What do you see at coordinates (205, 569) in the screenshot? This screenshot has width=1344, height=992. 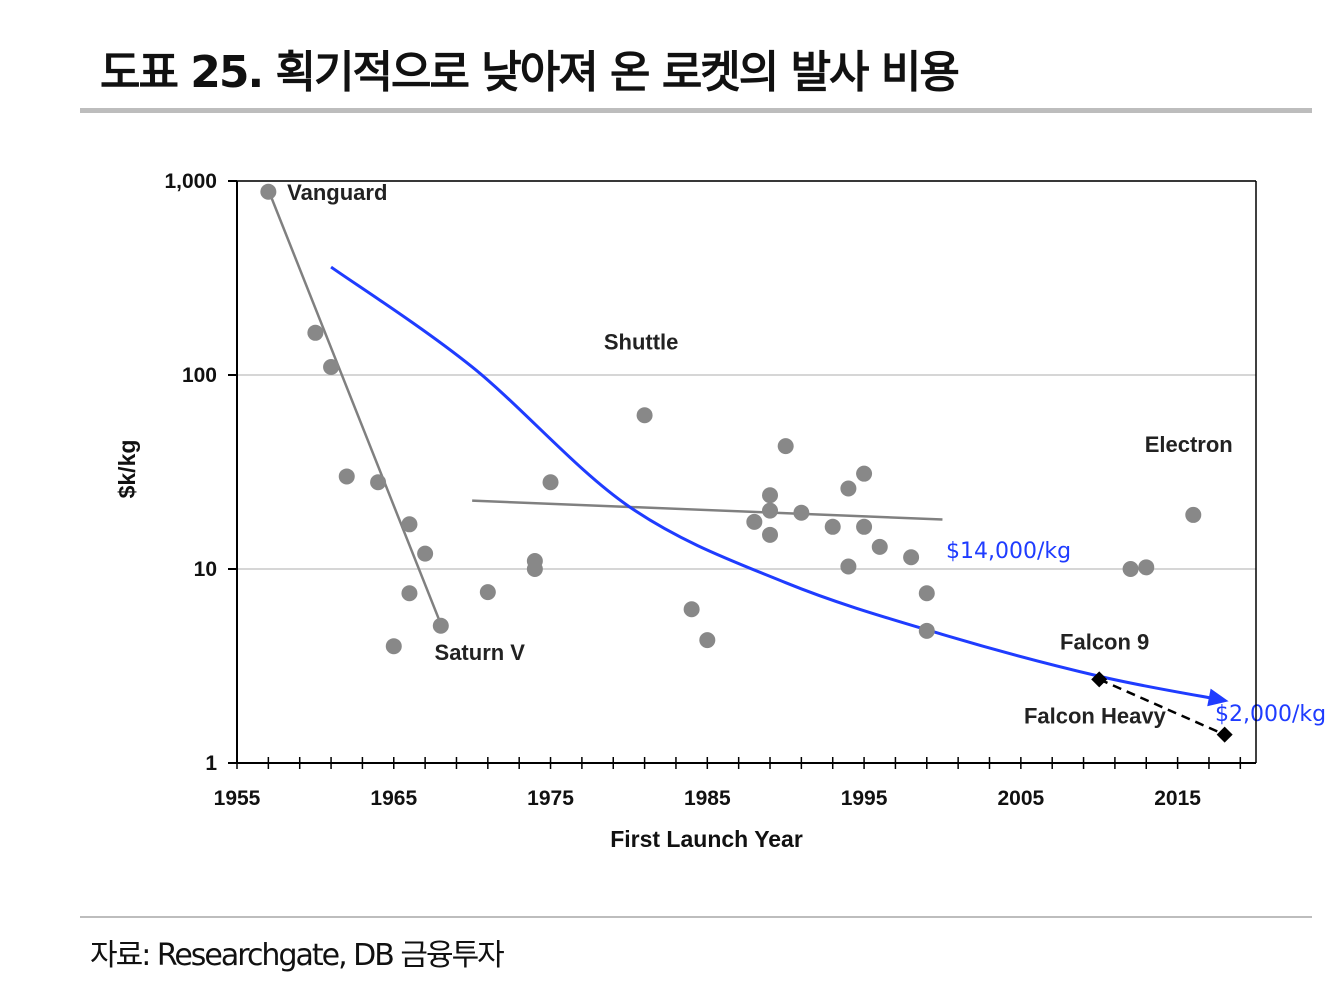 I see `y-tick-label: 10` at bounding box center [205, 569].